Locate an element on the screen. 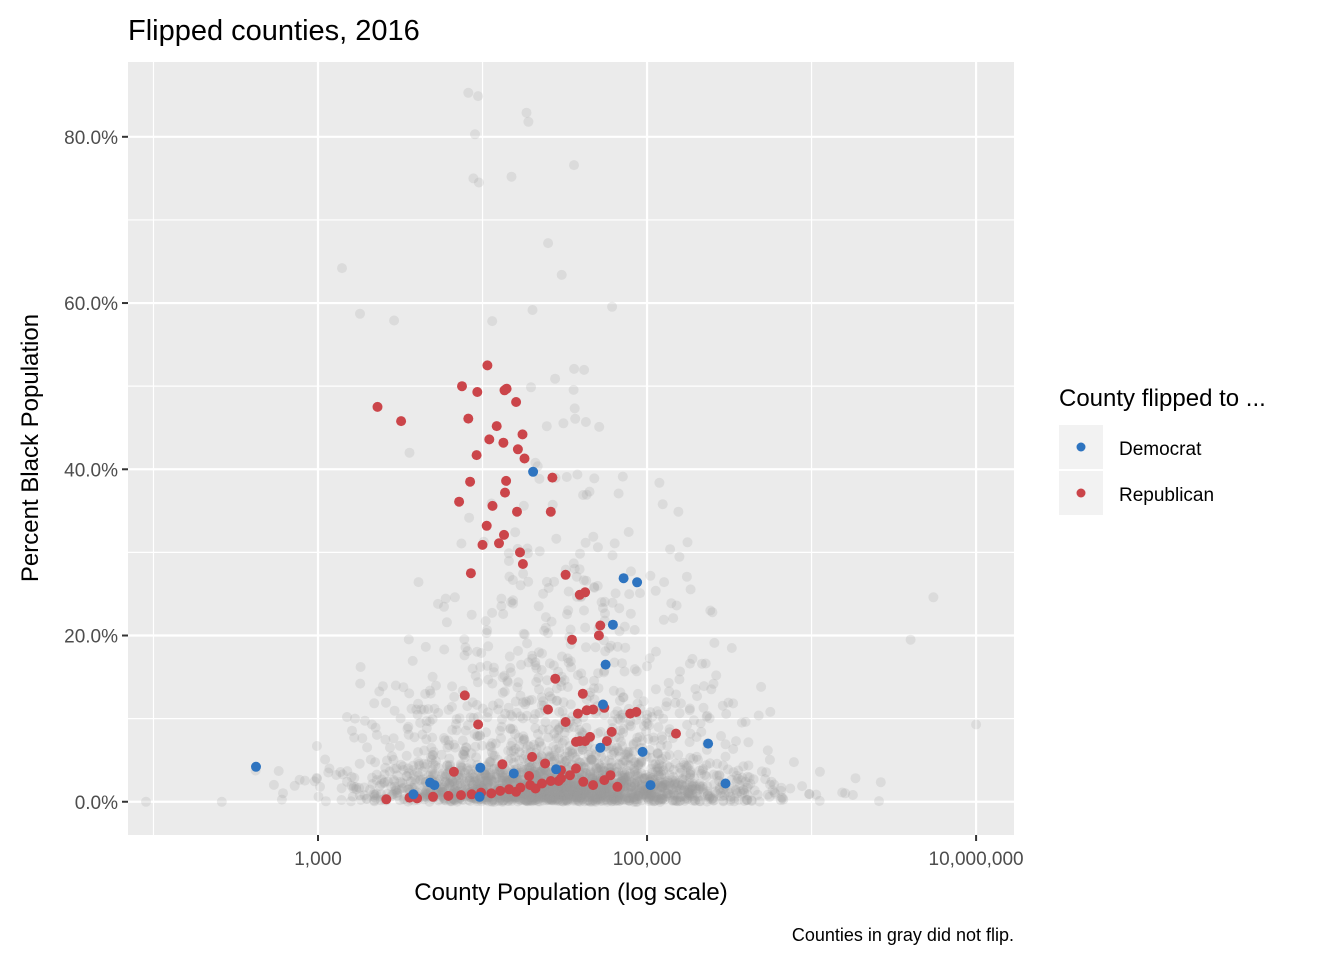  democrat-point is located at coordinates (434, 785).